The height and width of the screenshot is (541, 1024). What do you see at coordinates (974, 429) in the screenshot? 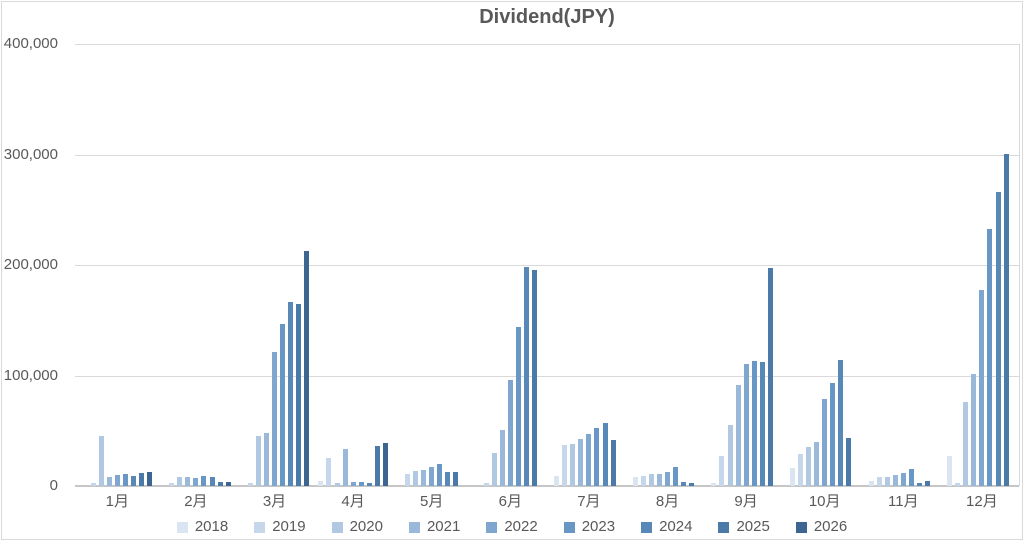
I see `bar-2021-m12` at bounding box center [974, 429].